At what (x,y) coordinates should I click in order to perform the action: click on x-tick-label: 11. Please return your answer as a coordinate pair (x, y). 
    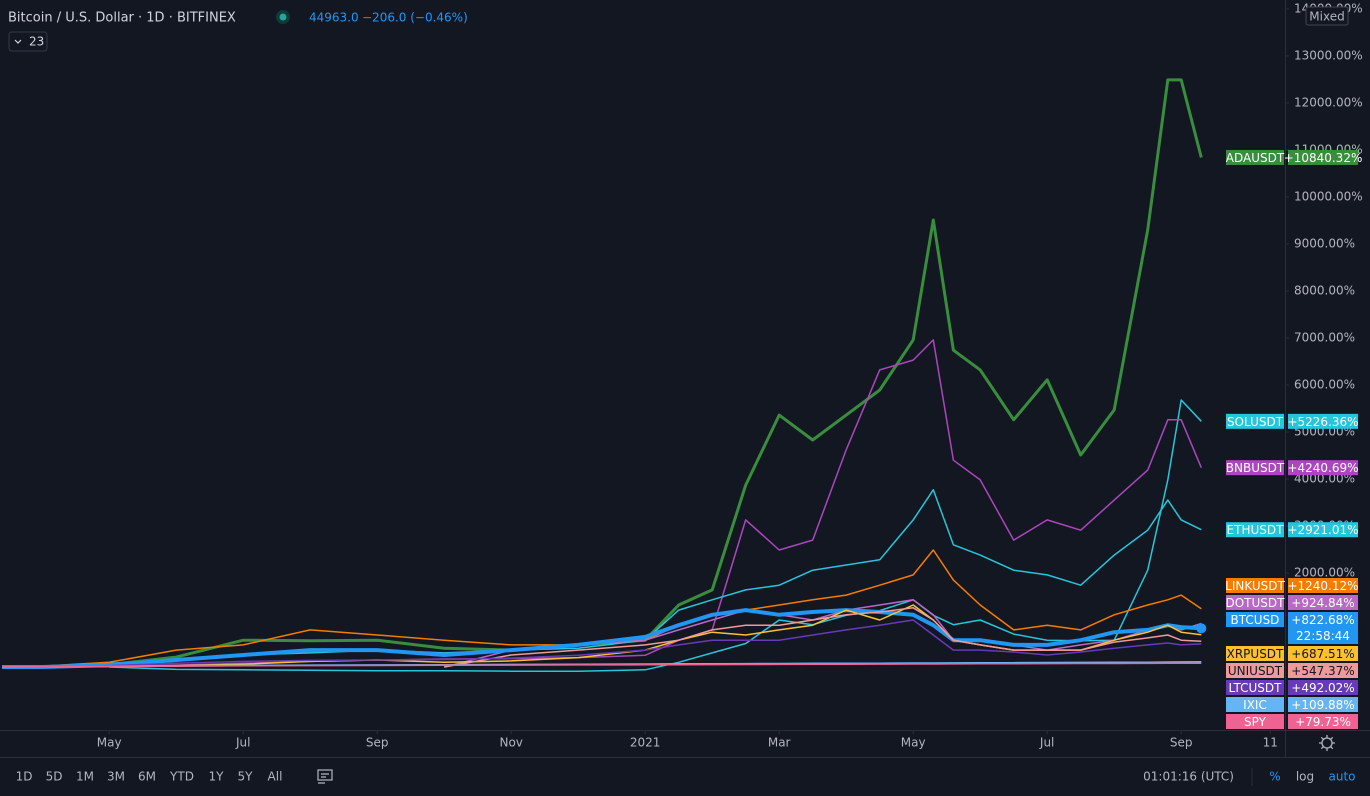
    Looking at the image, I should click on (1270, 743).